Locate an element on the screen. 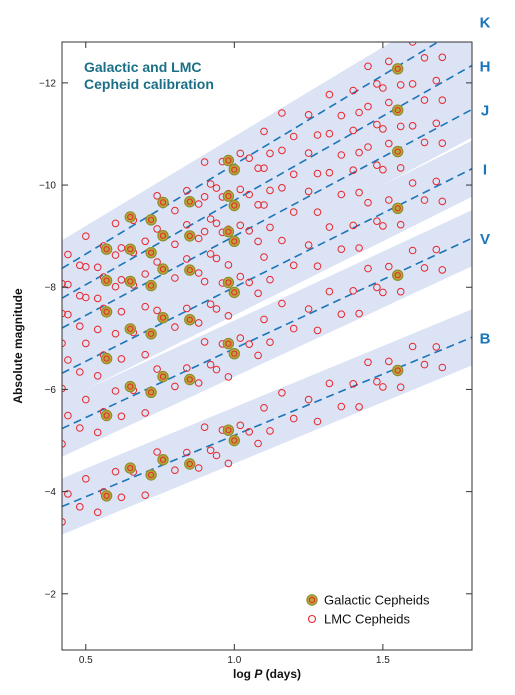 The height and width of the screenshot is (695, 515). x-axis-title-var: P is located at coordinates (258, 674).